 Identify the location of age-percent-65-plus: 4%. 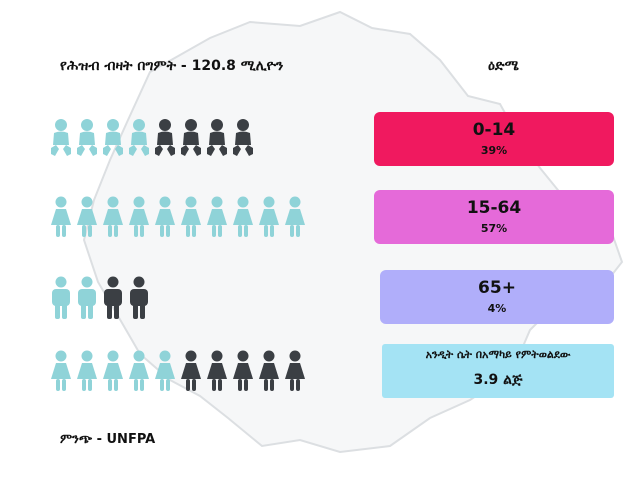
(497, 308).